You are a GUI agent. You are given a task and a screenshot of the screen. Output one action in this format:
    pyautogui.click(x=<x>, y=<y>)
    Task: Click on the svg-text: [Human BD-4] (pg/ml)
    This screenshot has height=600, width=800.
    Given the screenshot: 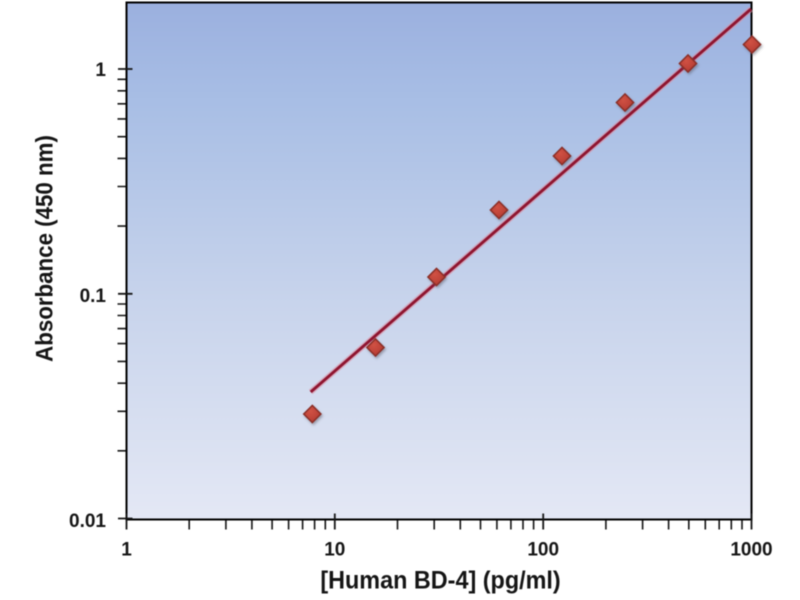 What is the action you would take?
    pyautogui.click(x=440, y=581)
    